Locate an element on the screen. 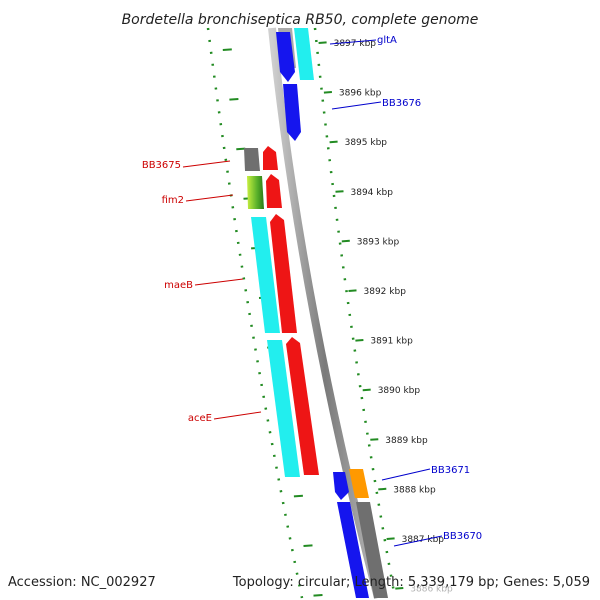 The width and height of the screenshot is (600, 600). gene-gltA-cyan is located at coordinates (304, 54).